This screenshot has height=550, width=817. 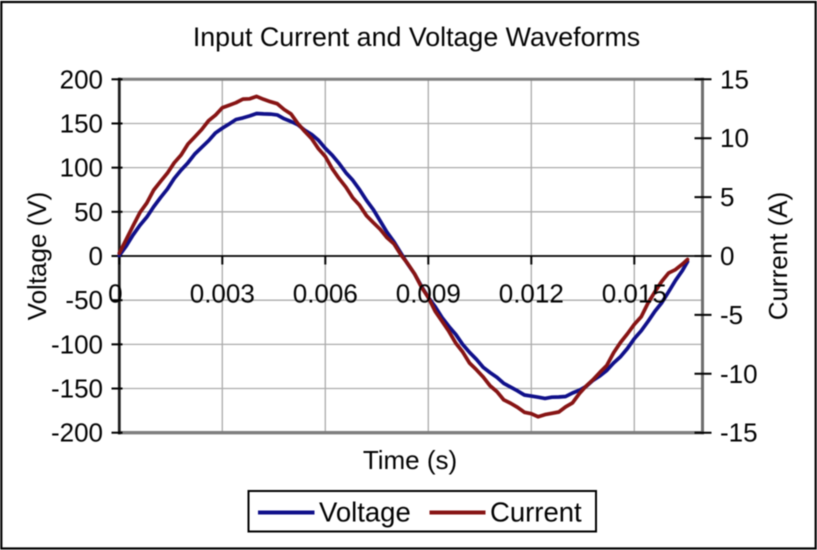 What do you see at coordinates (739, 433) in the screenshot?
I see `svg-text: -15` at bounding box center [739, 433].